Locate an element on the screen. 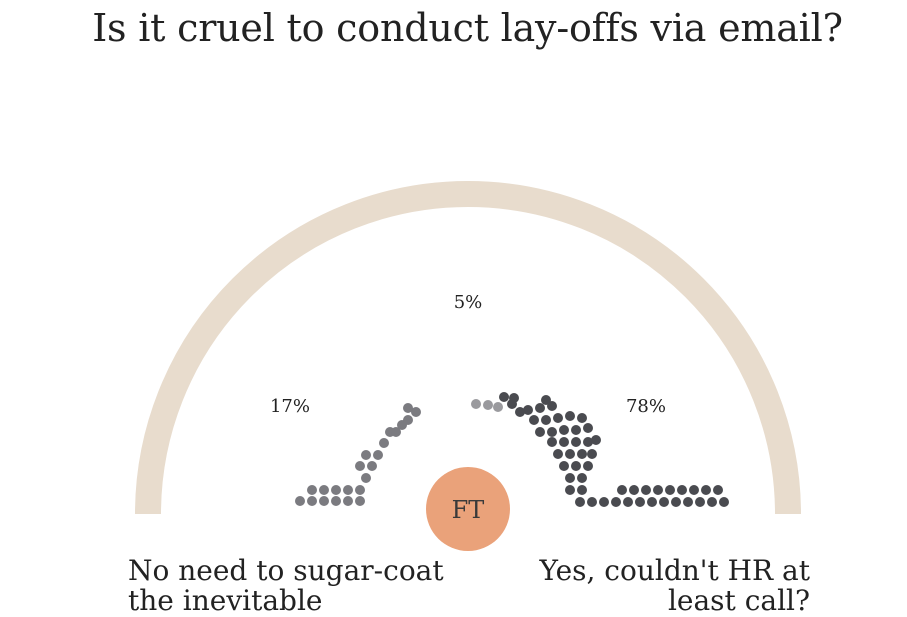  middle-percentage: 5% is located at coordinates (468, 302).